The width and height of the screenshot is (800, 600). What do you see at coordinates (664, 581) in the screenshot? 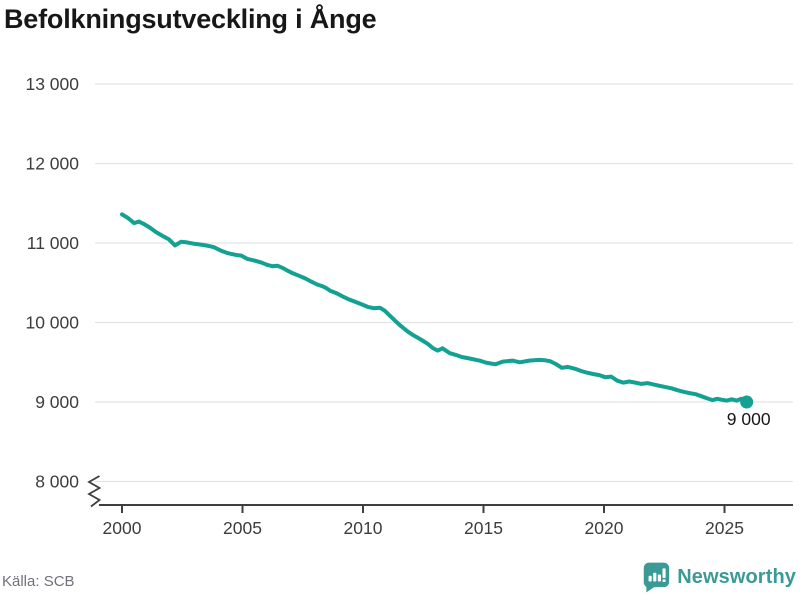
I see `exclamation-dot` at bounding box center [664, 581].